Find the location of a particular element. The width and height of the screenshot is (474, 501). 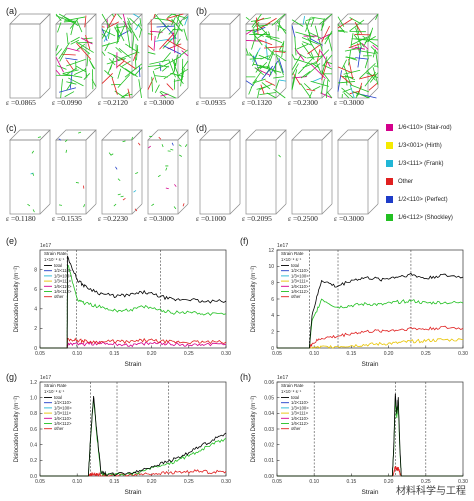

y-tick-label: 0.06 is located at coordinates (269, 383).